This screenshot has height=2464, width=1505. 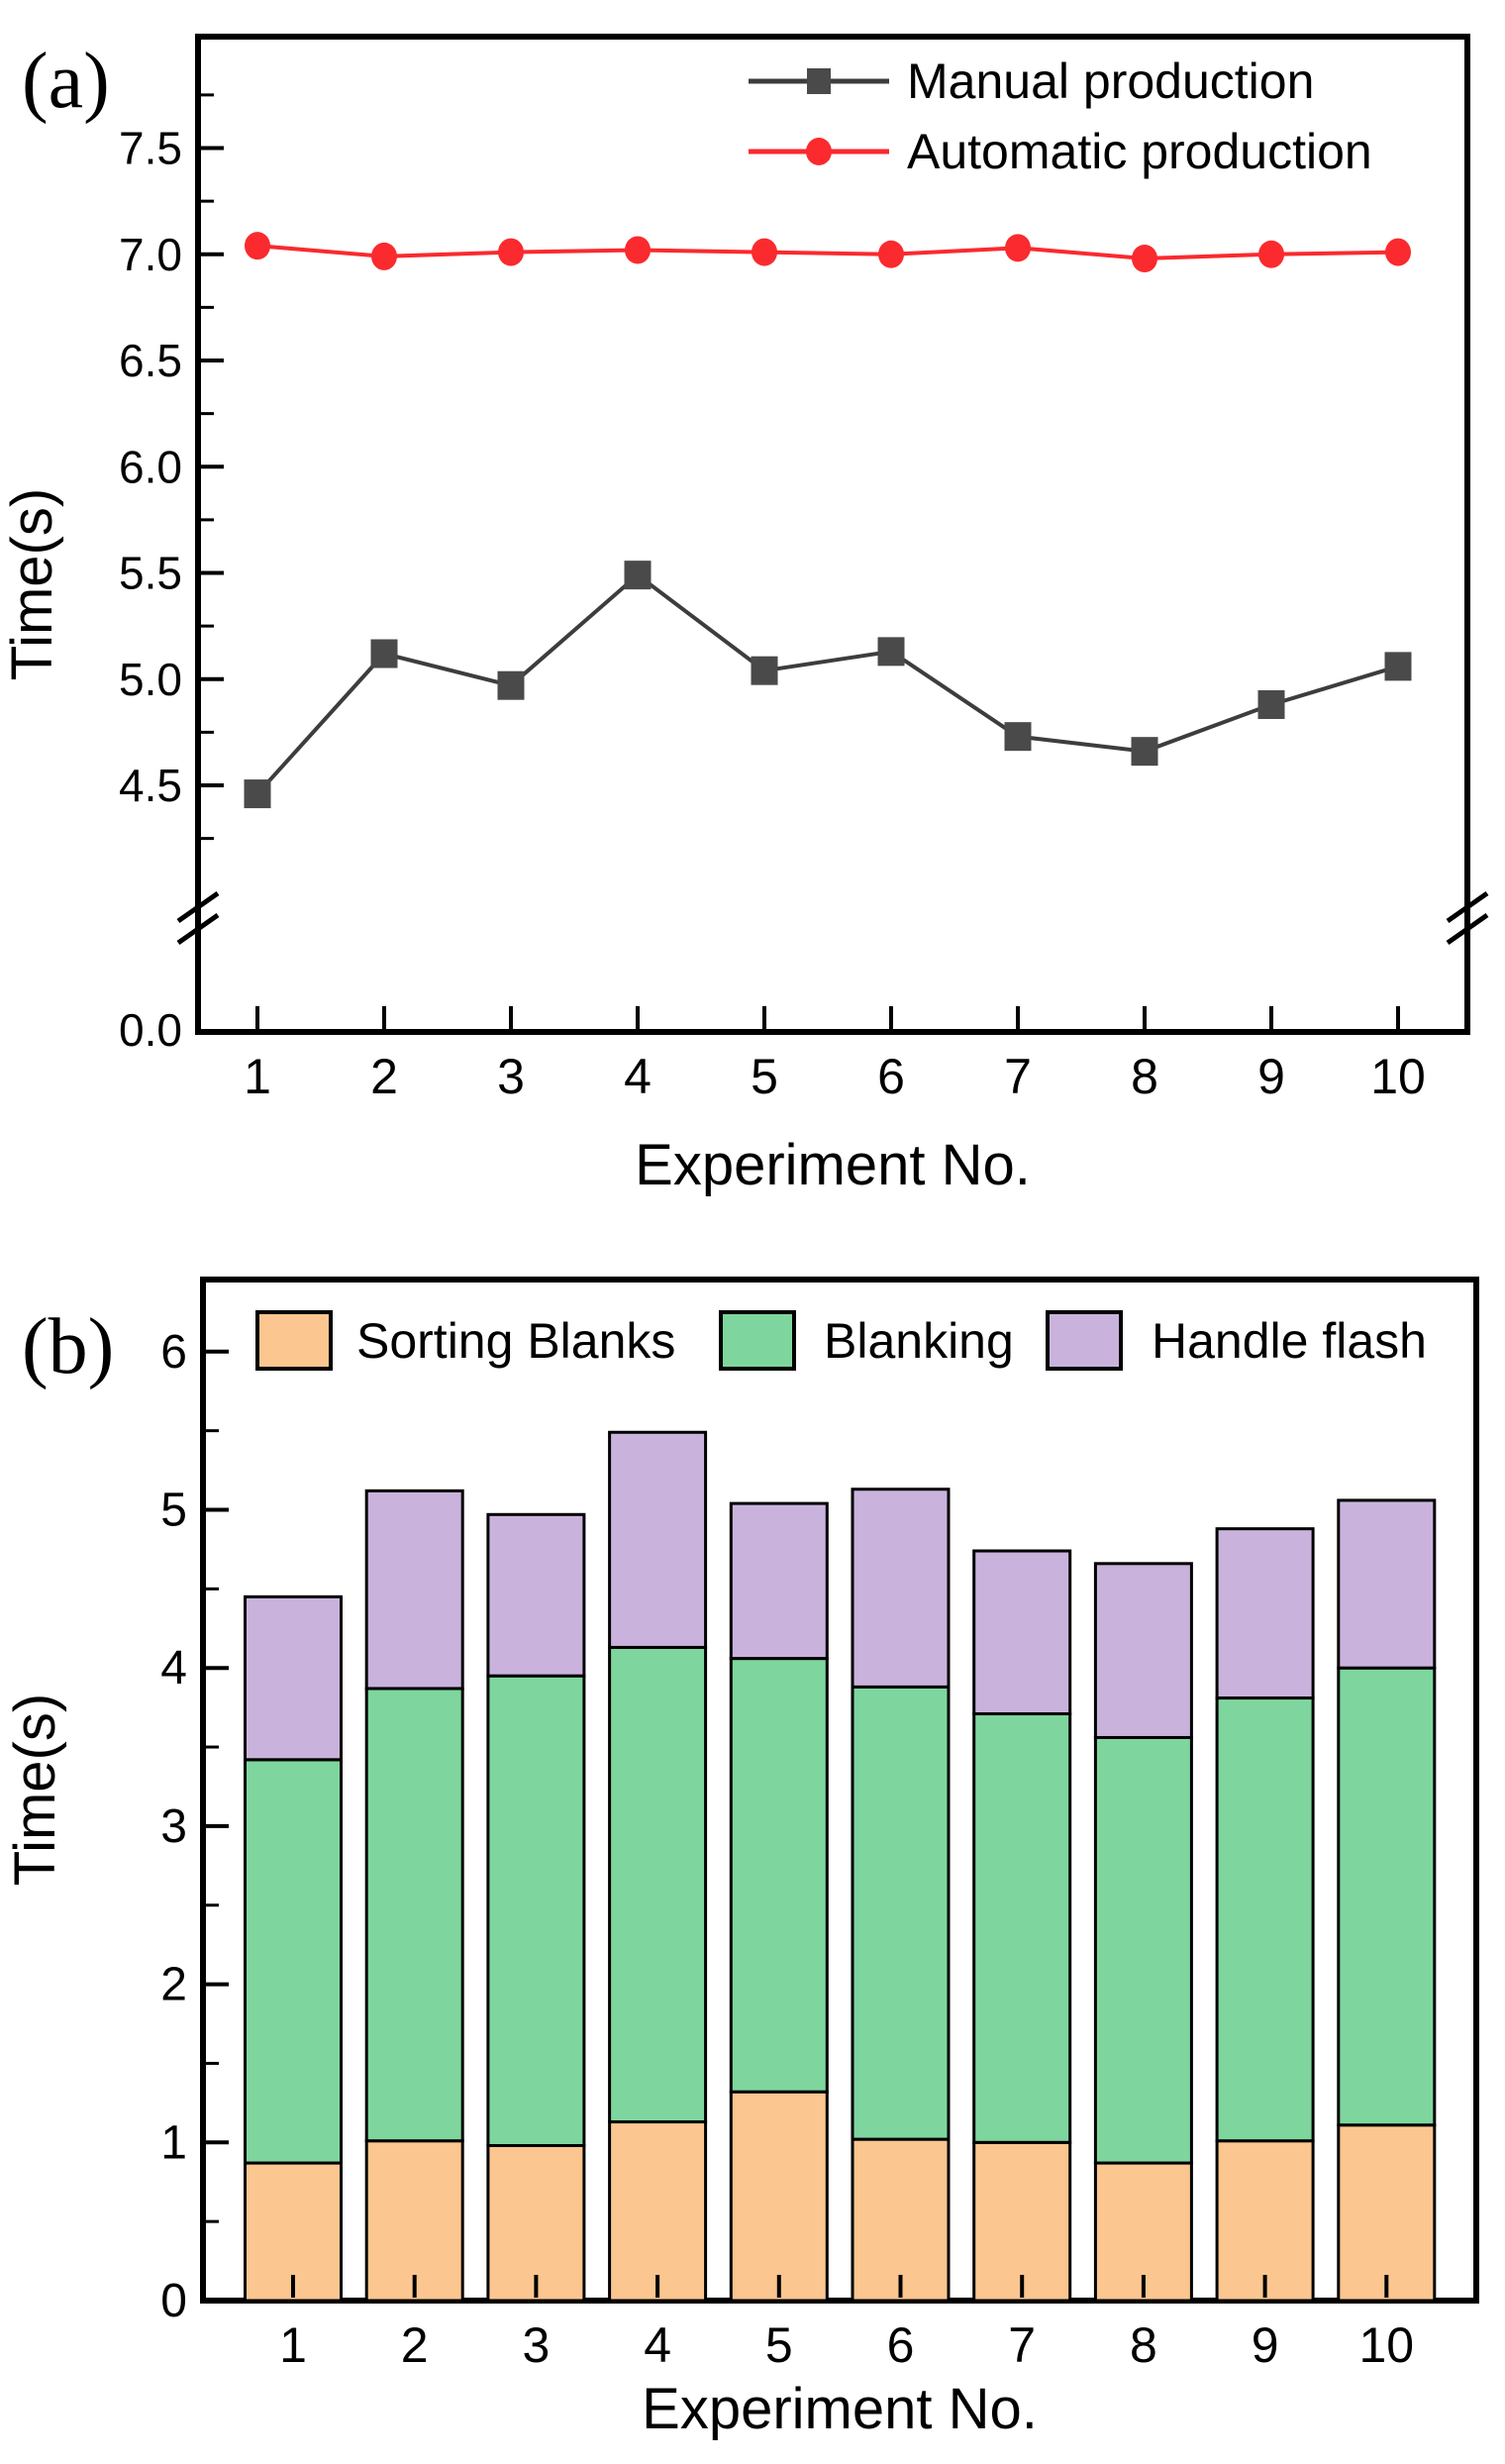 What do you see at coordinates (294, 1340) in the screenshot?
I see `legend-swatch-sorting-blanks` at bounding box center [294, 1340].